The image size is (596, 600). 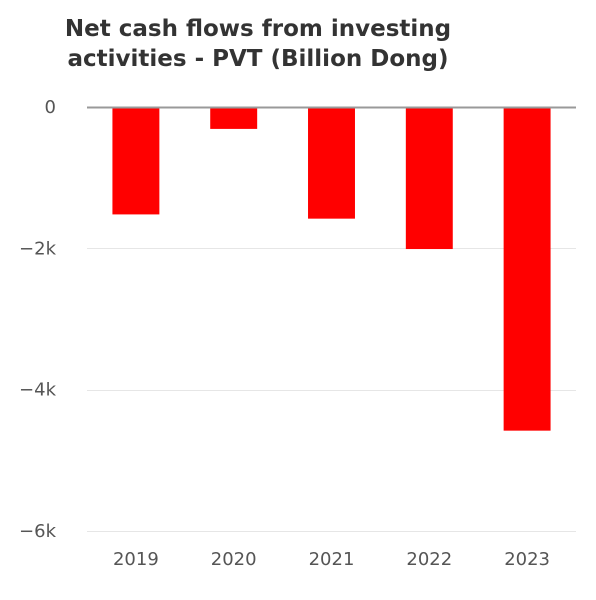 What do you see at coordinates (38, 531) in the screenshot?
I see `y-tick-label: −6k` at bounding box center [38, 531].